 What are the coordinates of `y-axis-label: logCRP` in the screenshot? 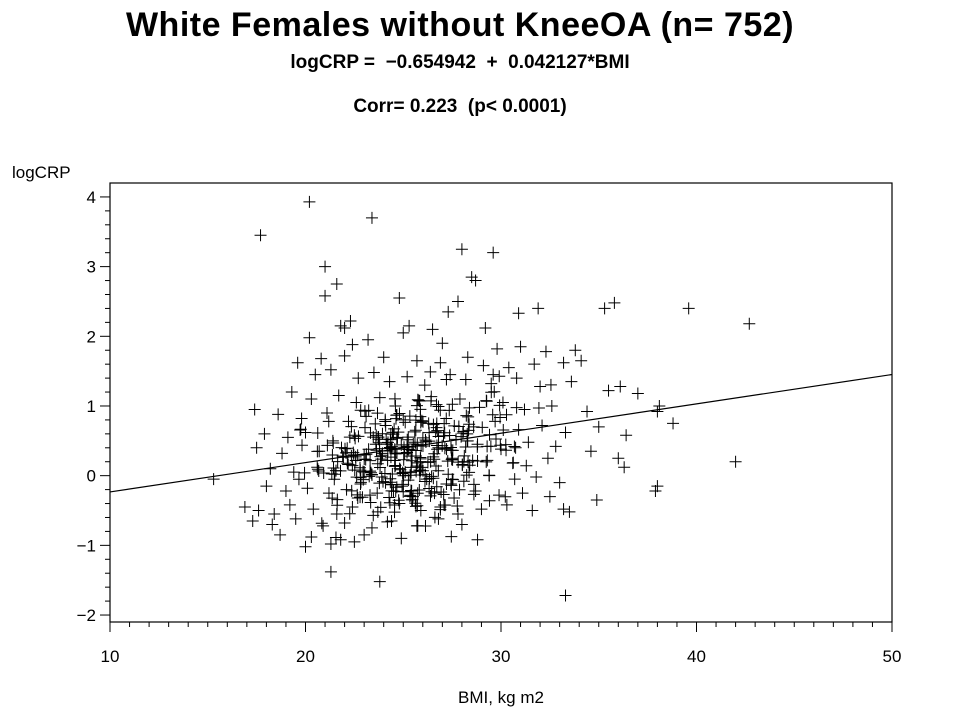 It's located at (41, 172).